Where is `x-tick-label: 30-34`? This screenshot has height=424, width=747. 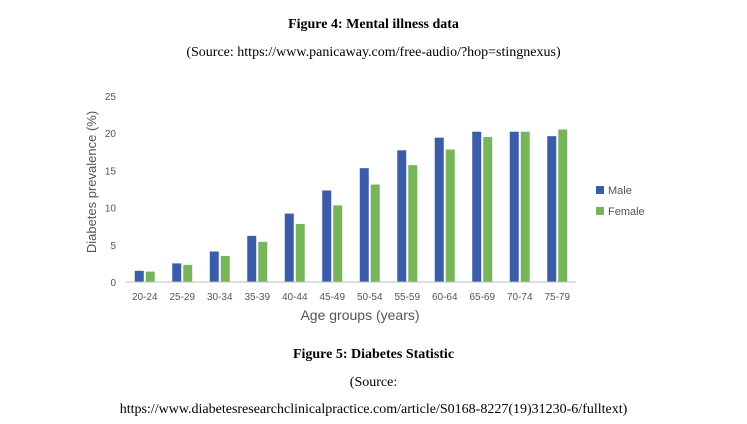
x-tick-label: 30-34 is located at coordinates (220, 297).